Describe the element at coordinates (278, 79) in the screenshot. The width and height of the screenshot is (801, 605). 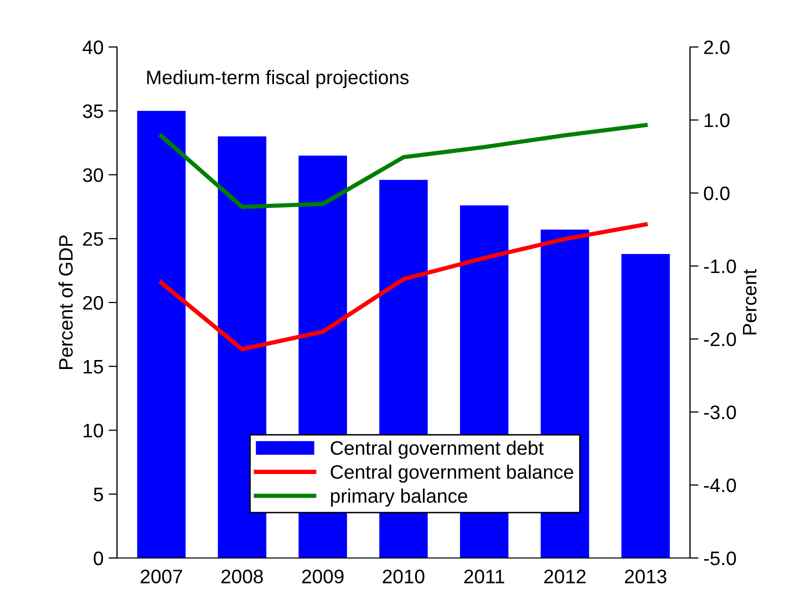
I see `annotation: Medium-term fiscal projections` at that location.